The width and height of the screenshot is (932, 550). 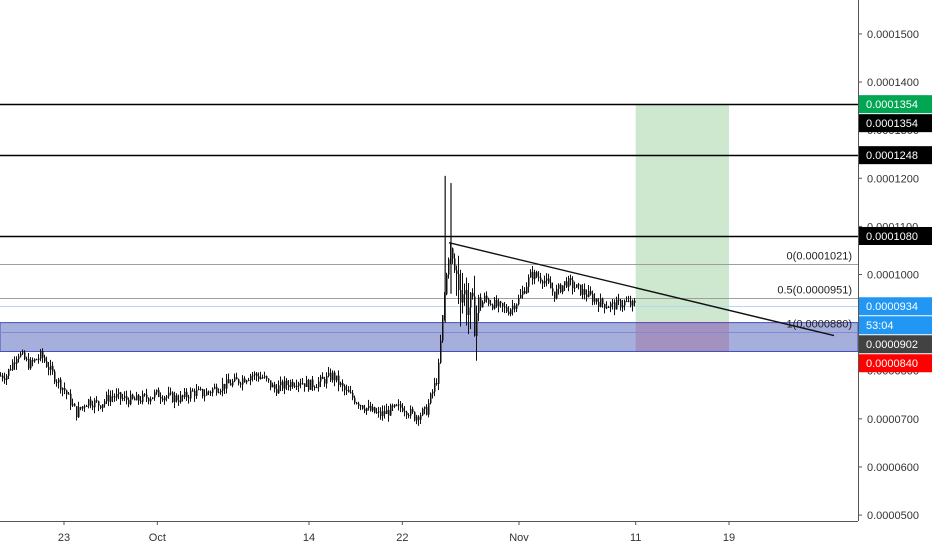 What do you see at coordinates (814, 291) in the screenshot?
I see `fib-label-1: 0.5(0.0000951)` at bounding box center [814, 291].